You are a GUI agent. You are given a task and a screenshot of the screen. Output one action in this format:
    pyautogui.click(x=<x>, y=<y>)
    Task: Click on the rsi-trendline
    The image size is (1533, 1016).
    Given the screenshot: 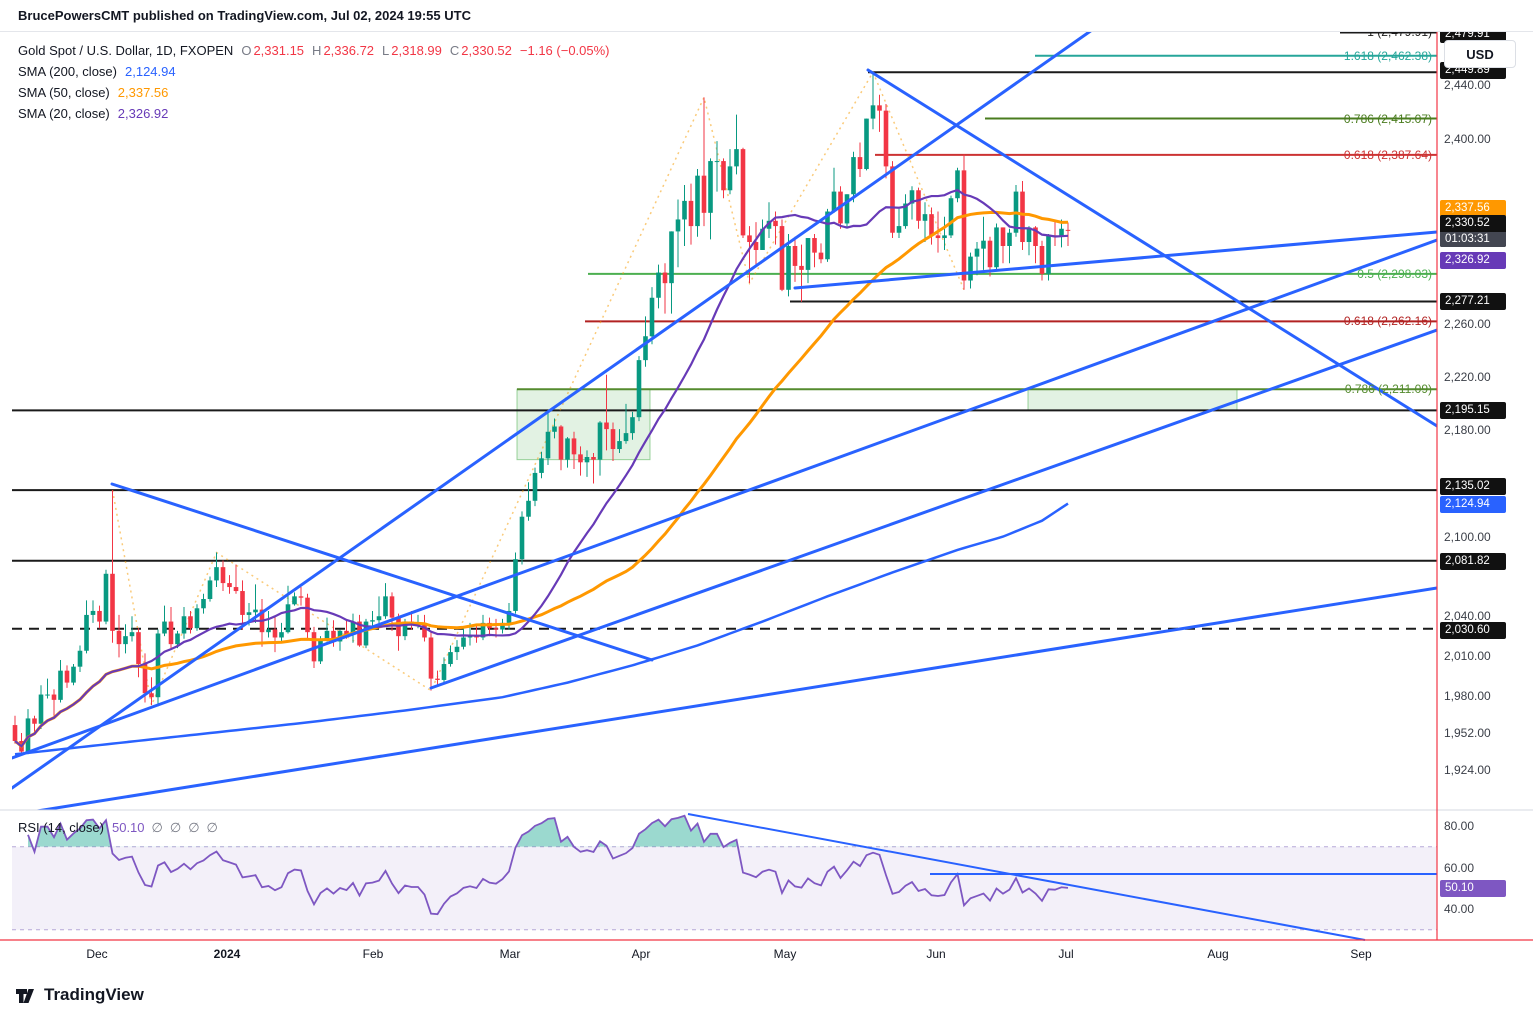 What is the action you would take?
    pyautogui.click(x=1026, y=877)
    